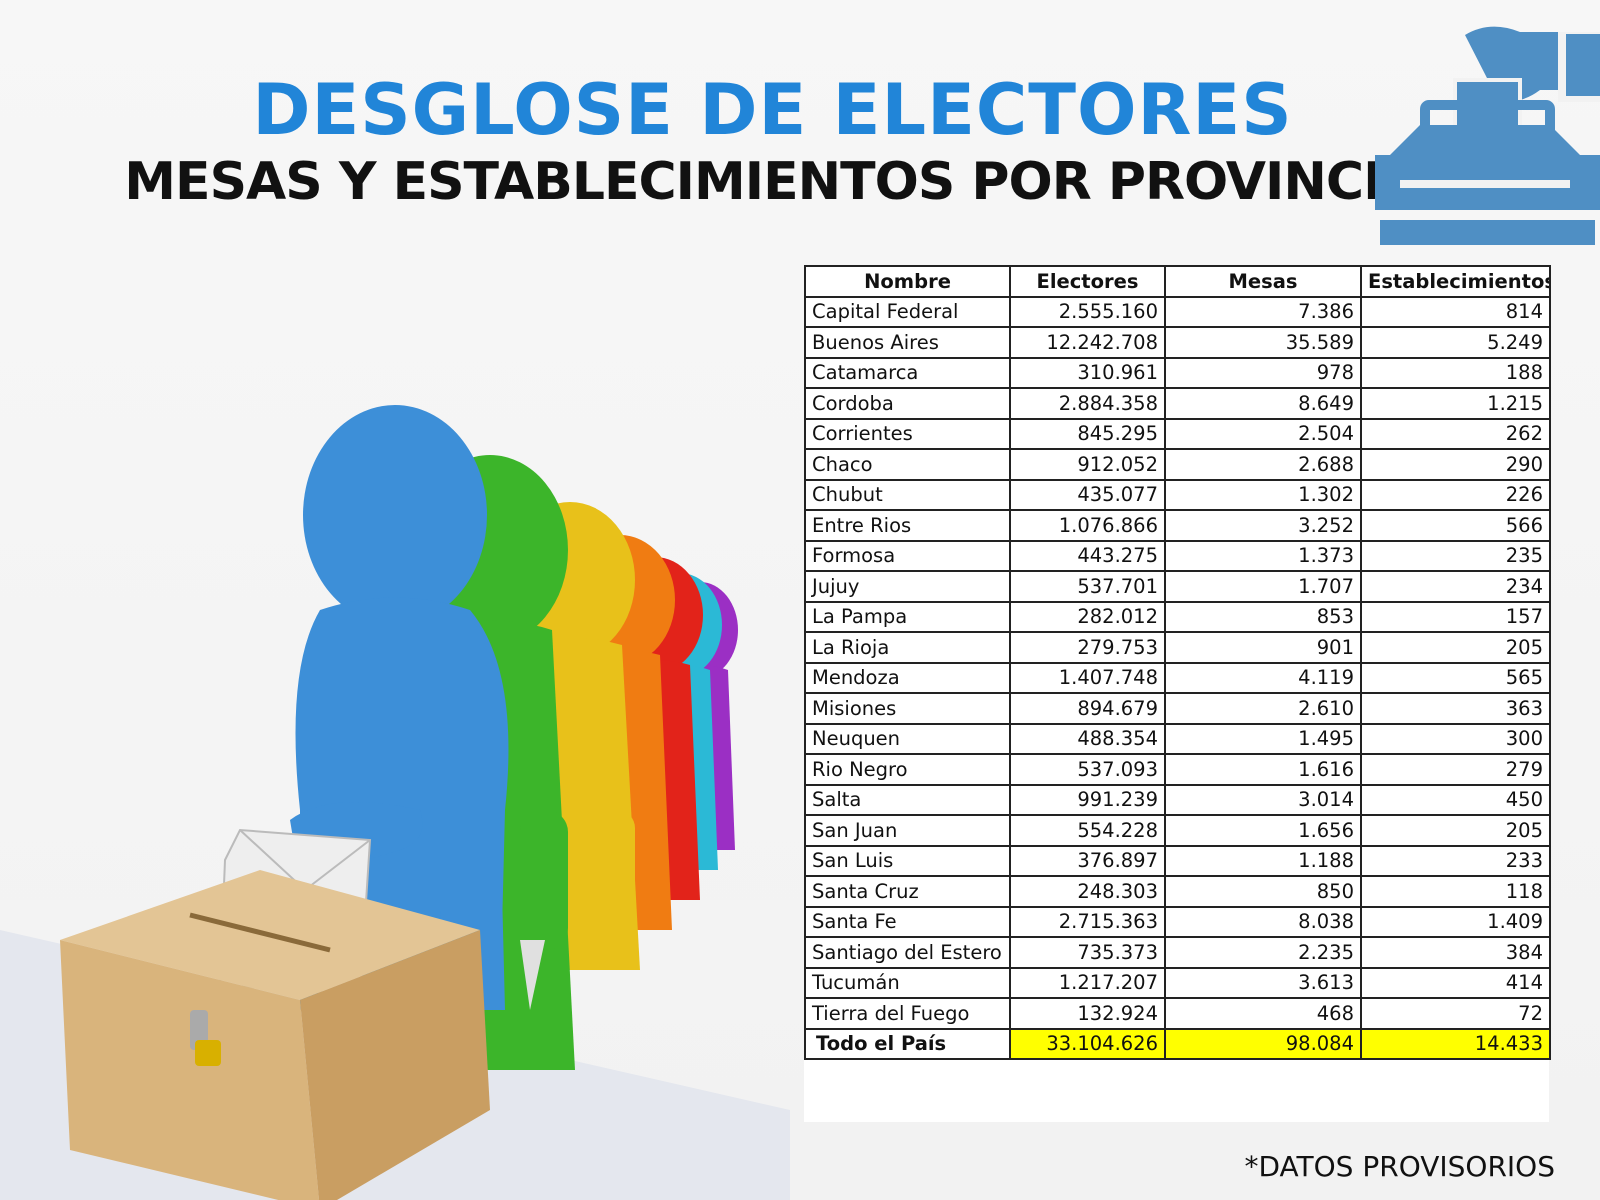 Image resolution: width=1600 pixels, height=1200 pixels. Describe the element at coordinates (1455, 403) in the screenshot. I see `cell-establecimientos: 1.215` at that location.